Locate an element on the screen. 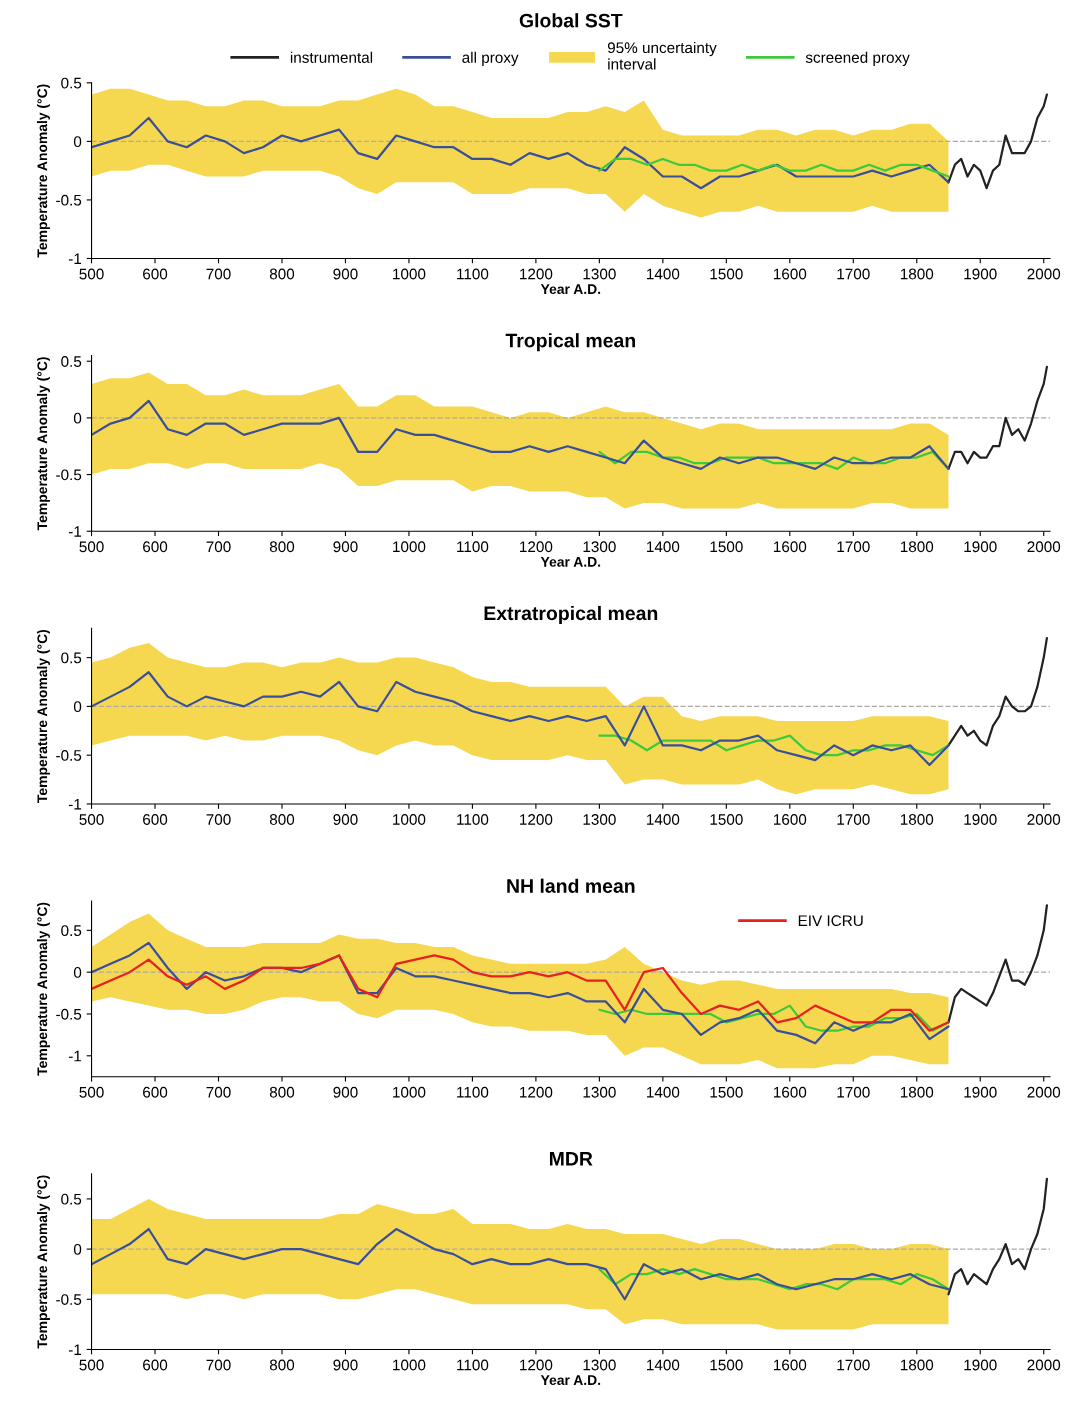 The height and width of the screenshot is (1428, 1077). chart-title: NH land mean is located at coordinates (571, 885).